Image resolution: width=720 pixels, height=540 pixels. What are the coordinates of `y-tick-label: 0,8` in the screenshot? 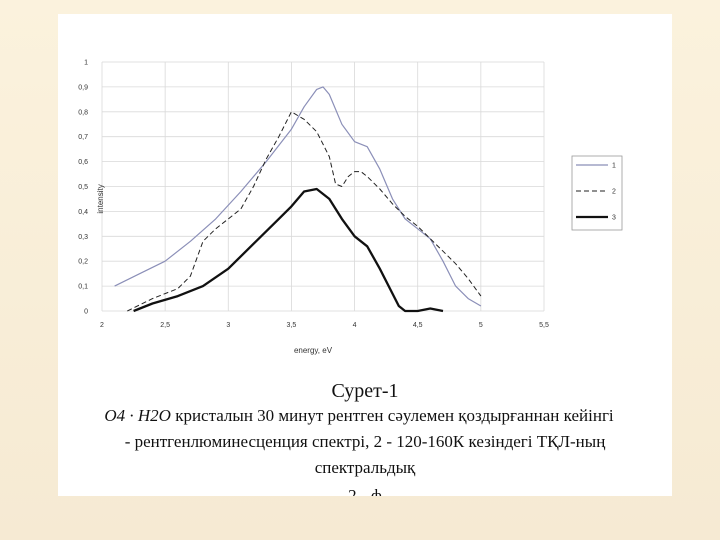 It's located at (83, 112).